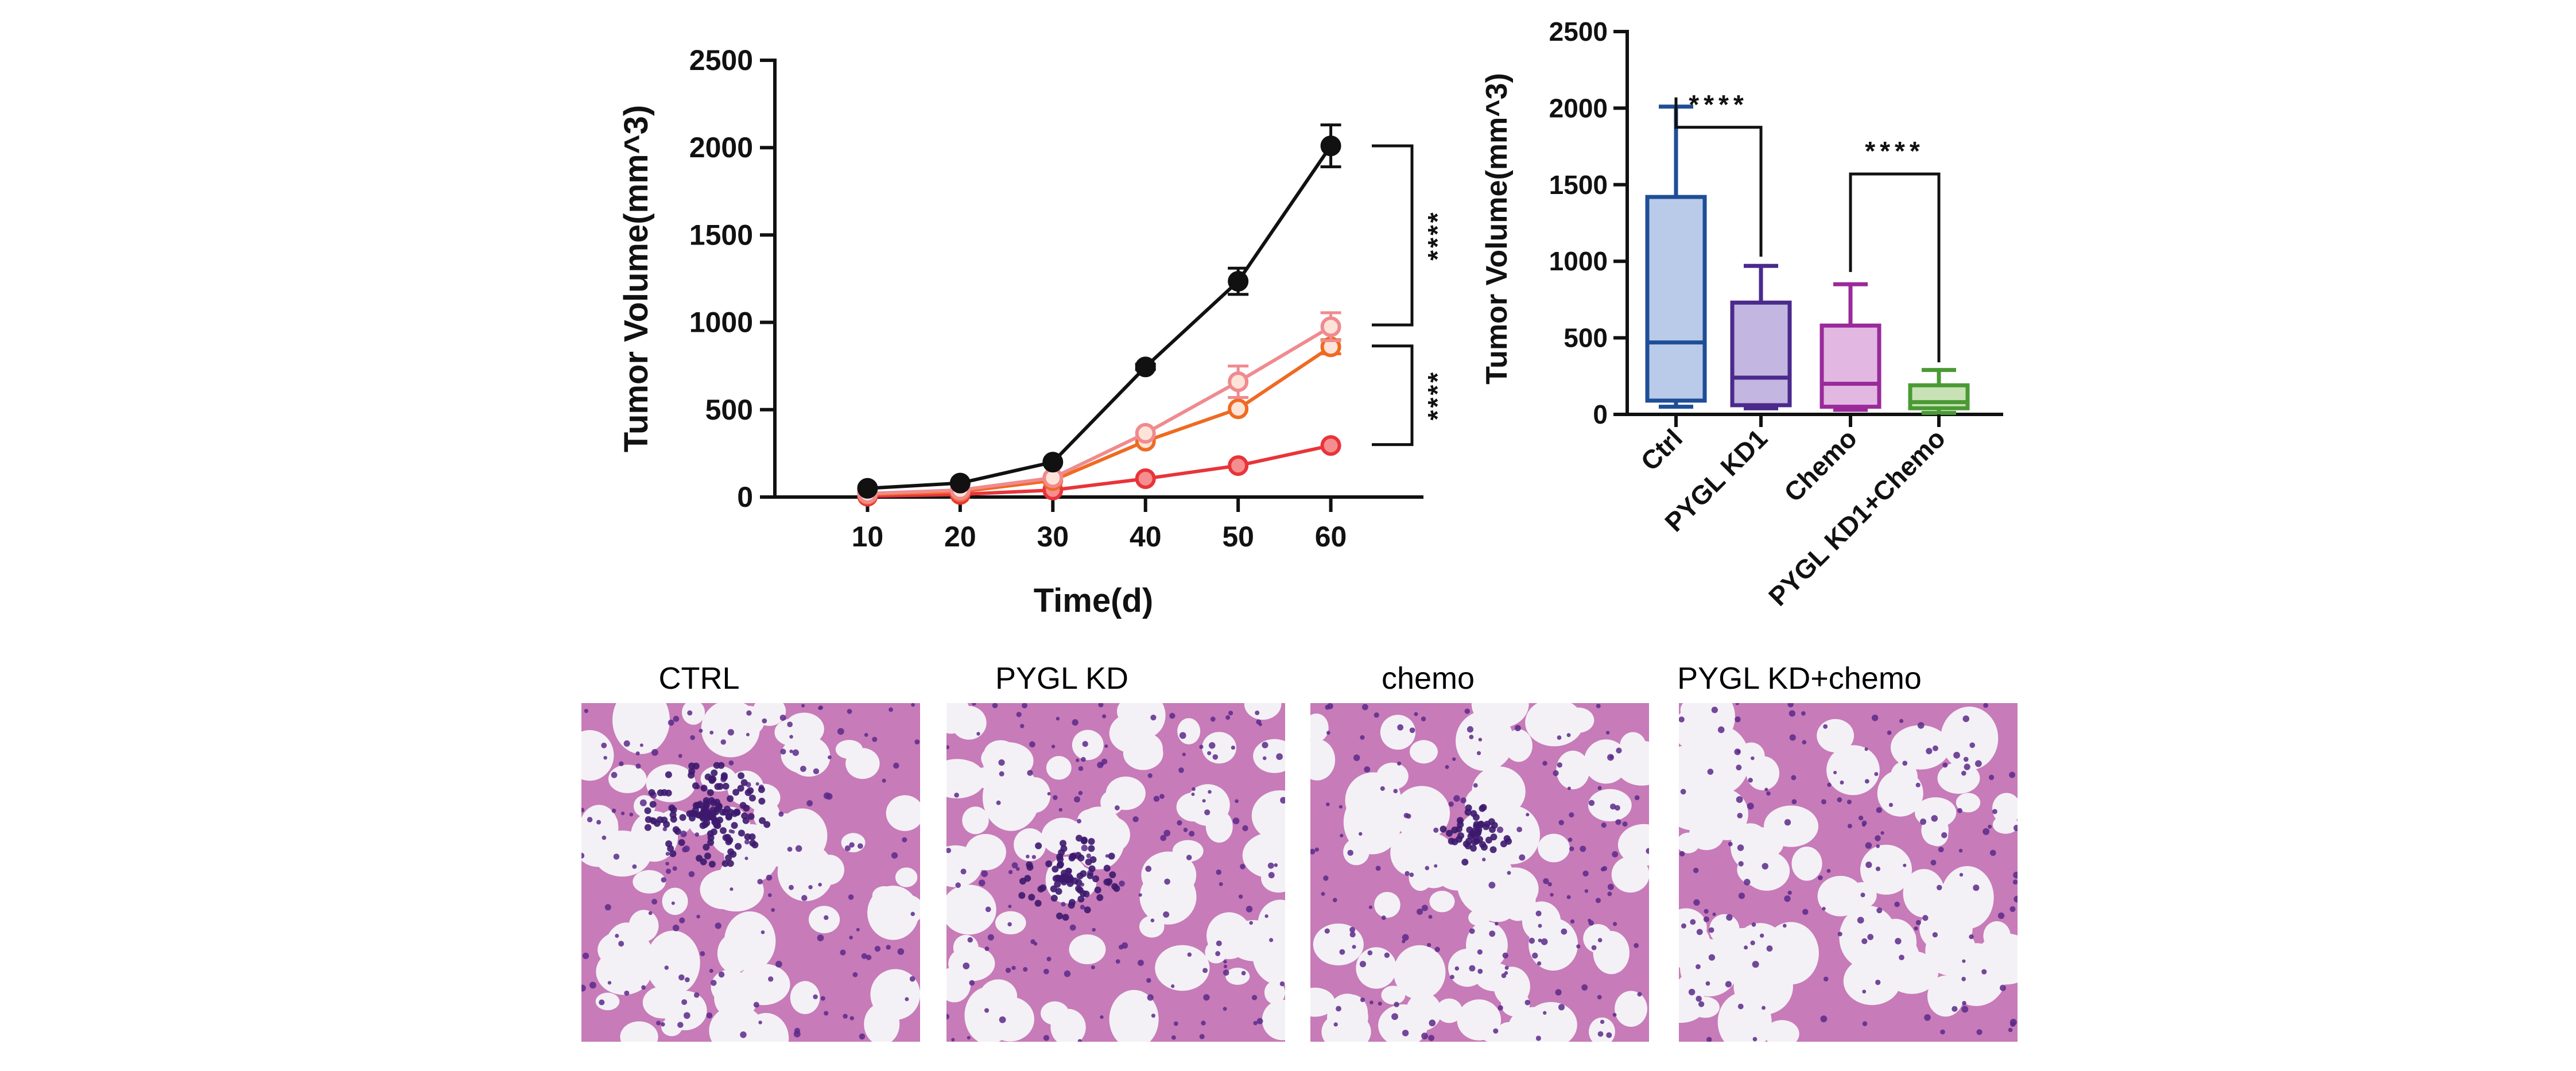 The width and height of the screenshot is (2576, 1071). Describe the element at coordinates (1799, 679) in the screenshot. I see `tissue-label-combo: PYGL KD+chemo` at that location.